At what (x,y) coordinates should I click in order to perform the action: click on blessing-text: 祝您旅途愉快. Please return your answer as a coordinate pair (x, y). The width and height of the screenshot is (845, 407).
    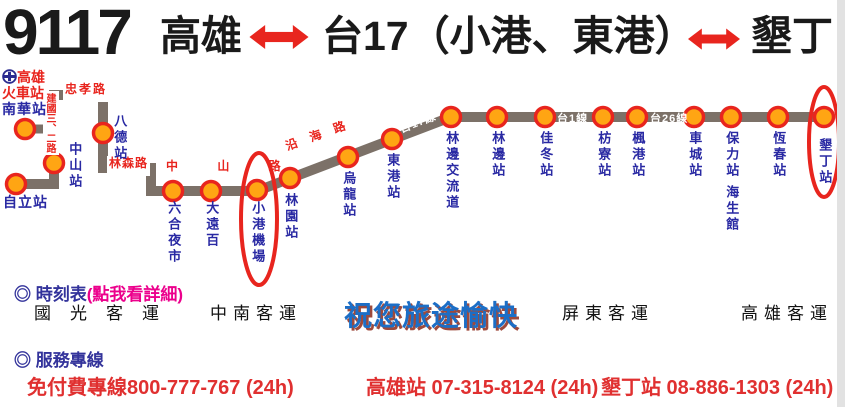
    Looking at the image, I should click on (431, 315).